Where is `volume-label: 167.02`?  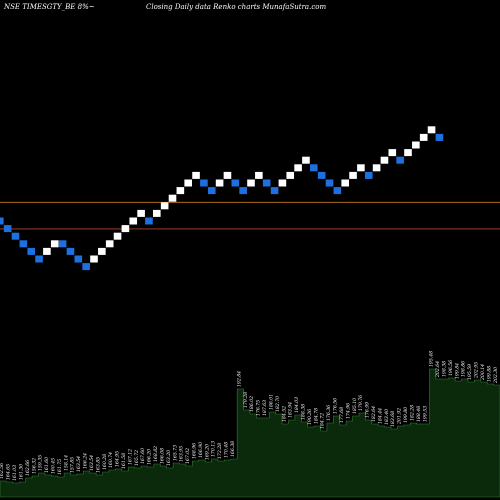 volume-label: 167.02 is located at coordinates (188, 456).